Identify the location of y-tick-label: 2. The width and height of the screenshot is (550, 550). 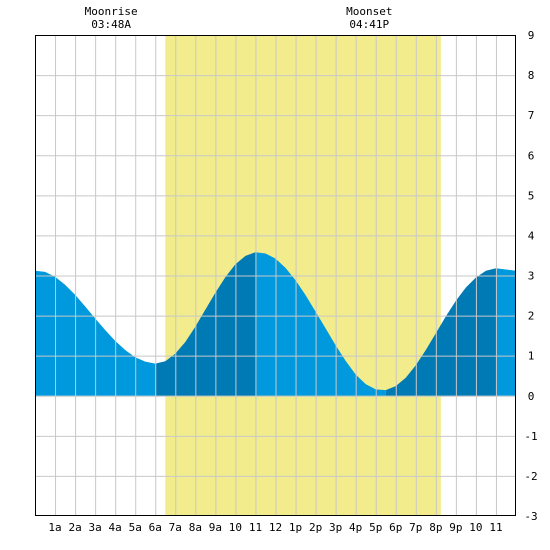
(531, 316).